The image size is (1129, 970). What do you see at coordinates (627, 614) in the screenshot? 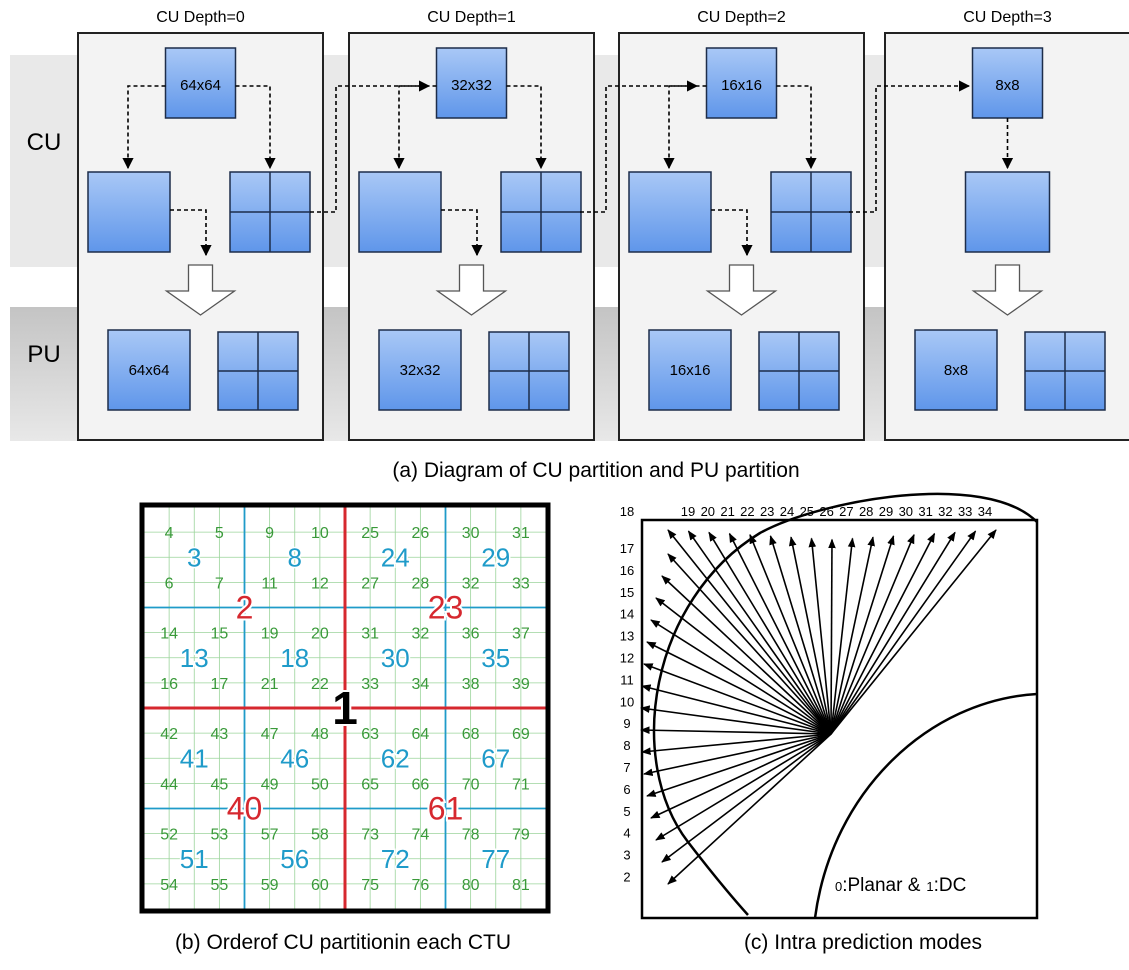
I see `left-mode-label: 14` at bounding box center [627, 614].